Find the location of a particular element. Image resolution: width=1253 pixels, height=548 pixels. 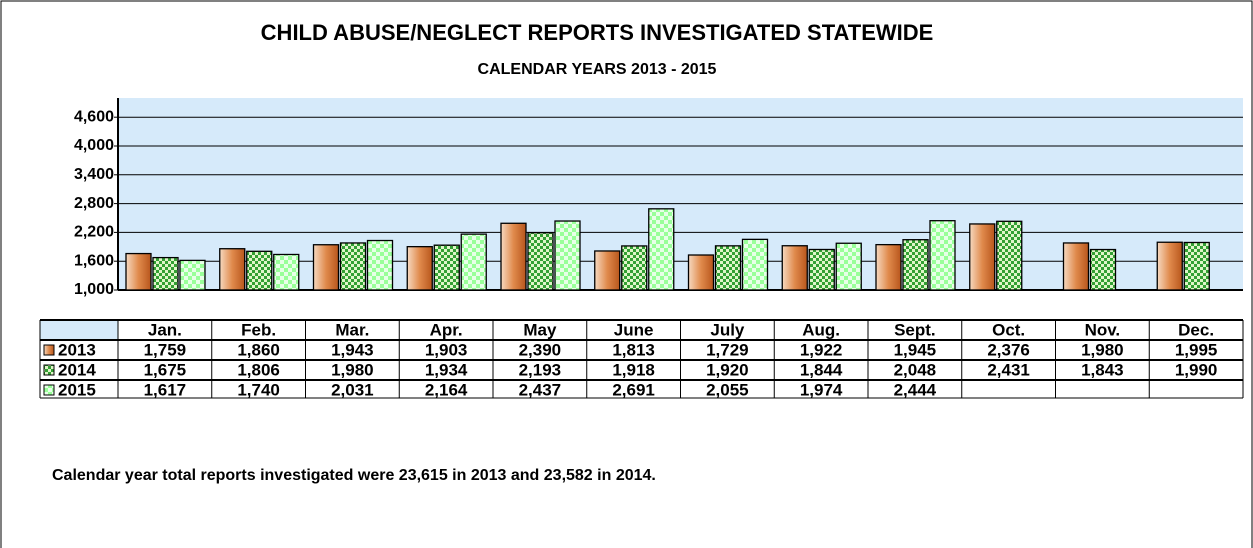

table-corner is located at coordinates (79, 330).